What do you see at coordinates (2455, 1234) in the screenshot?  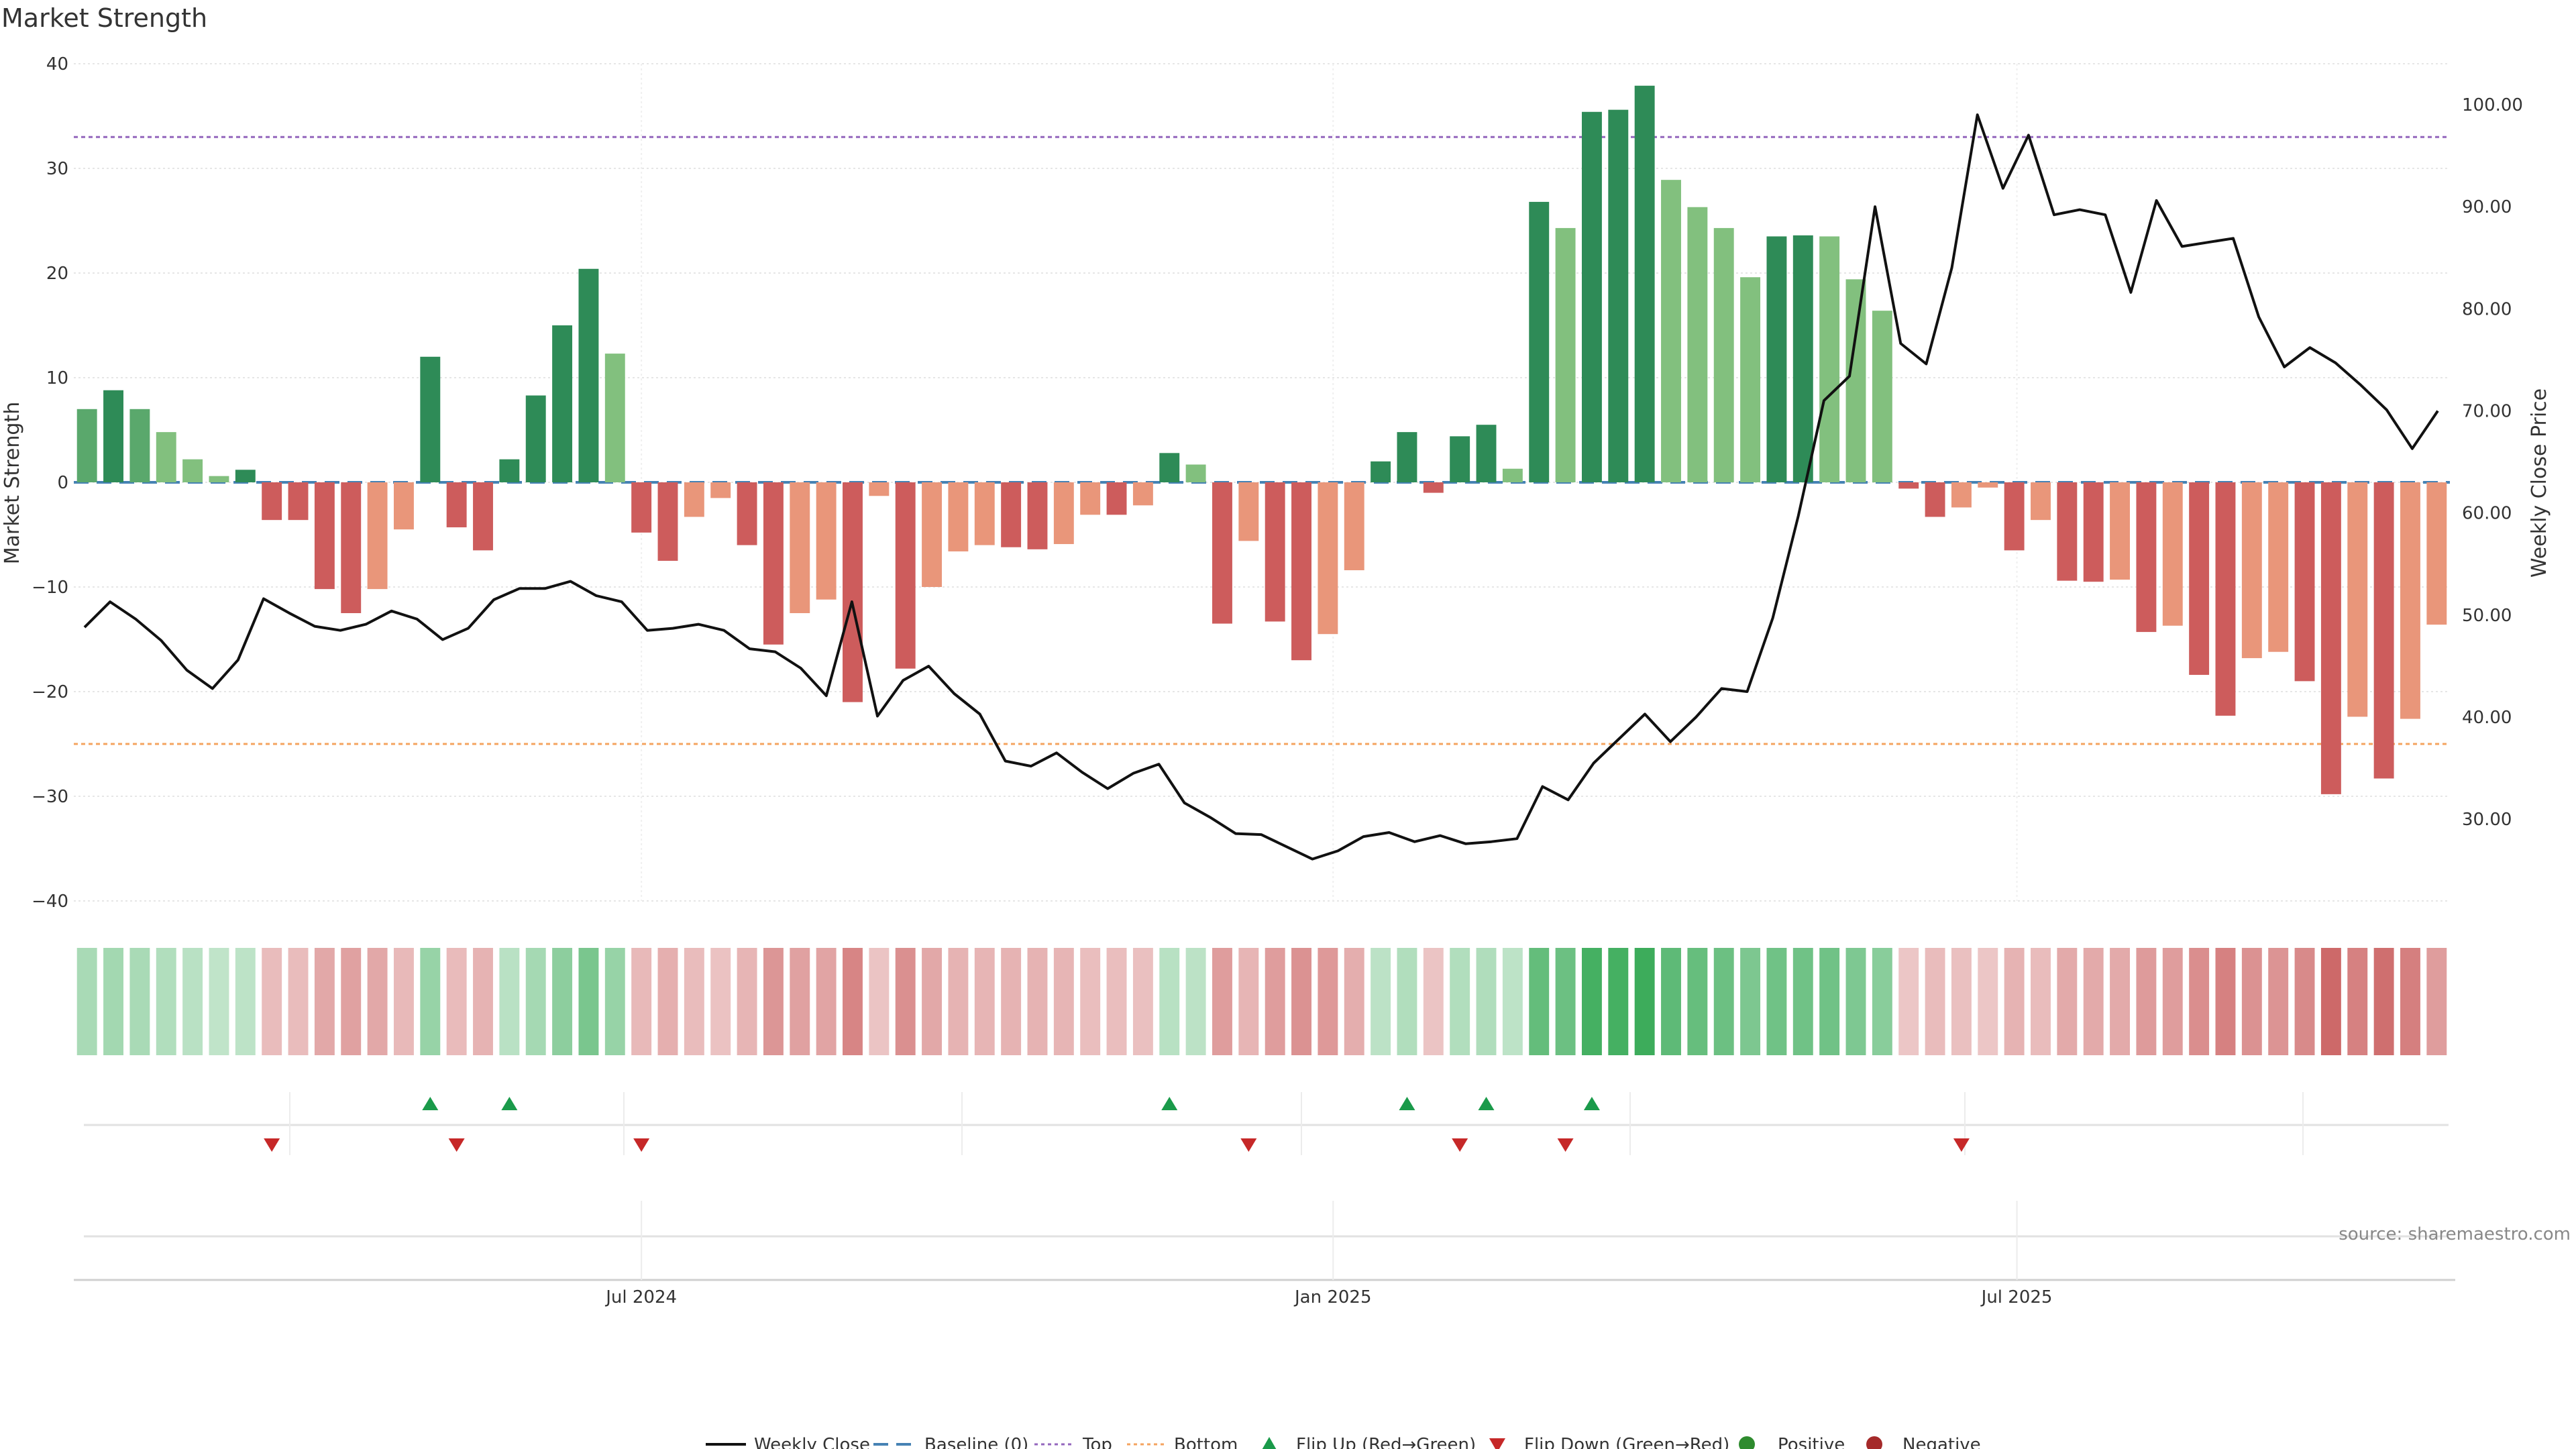 I see `source-text: source: sharemaestro.com` at bounding box center [2455, 1234].